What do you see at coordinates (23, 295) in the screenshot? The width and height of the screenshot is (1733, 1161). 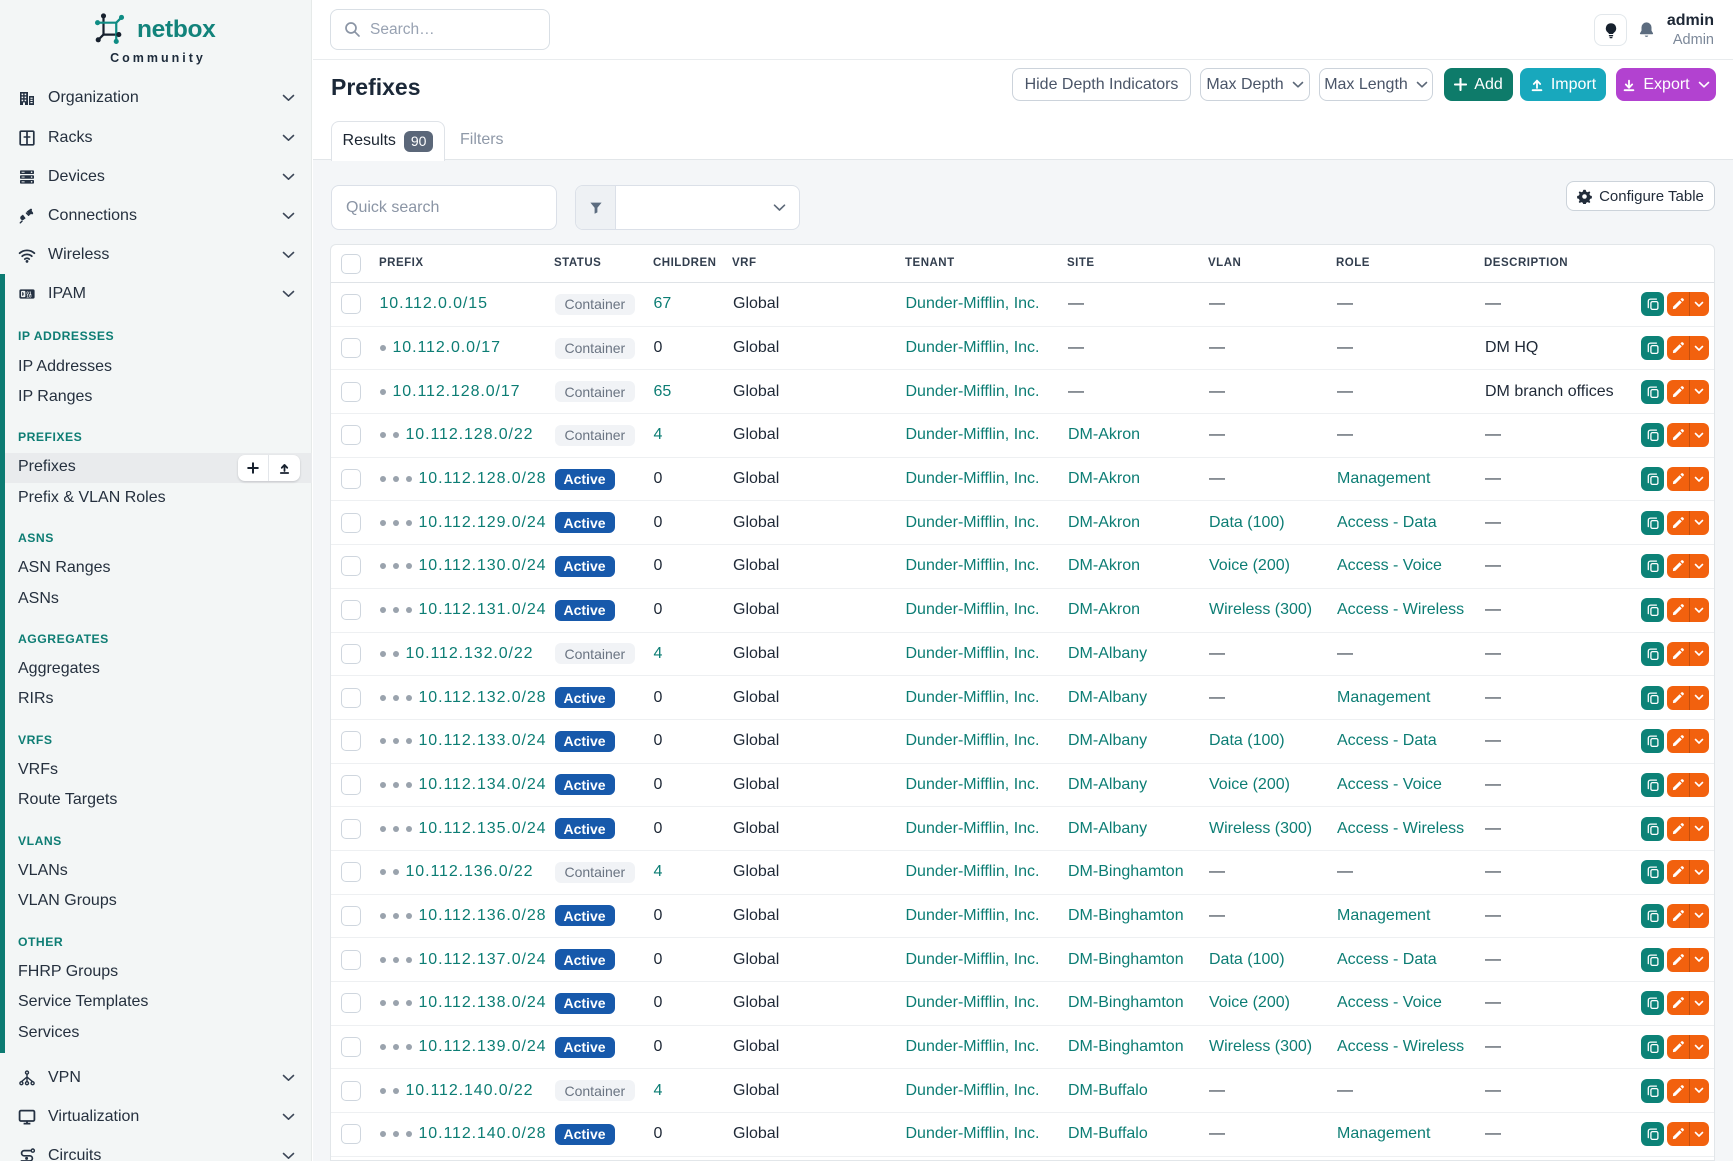 I see `svg-text: 1` at bounding box center [23, 295].